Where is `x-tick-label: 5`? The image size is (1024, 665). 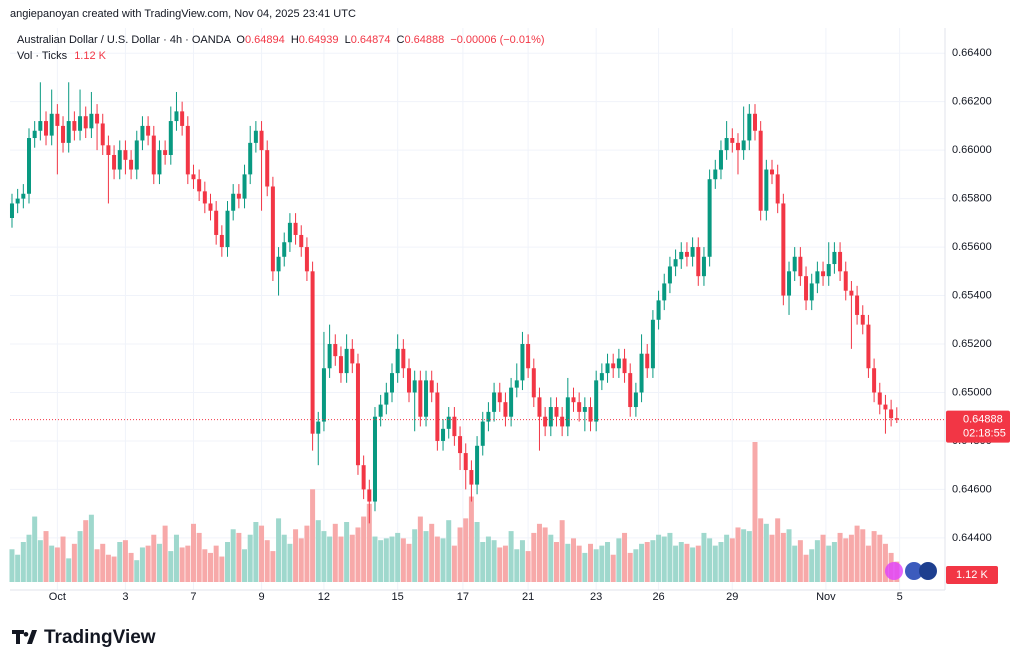 x-tick-label: 5 is located at coordinates (900, 597).